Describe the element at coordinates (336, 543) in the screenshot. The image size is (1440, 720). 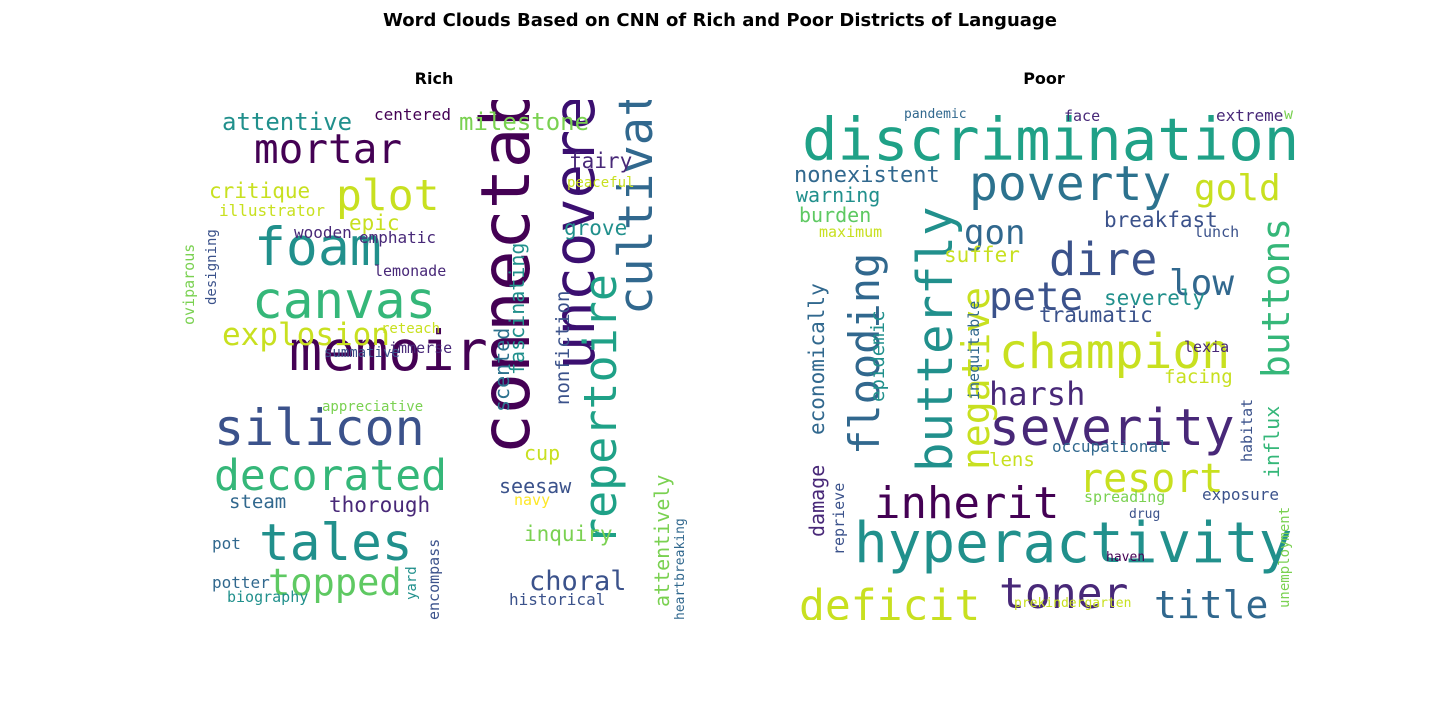
I see `rich-word-tales: tales` at that location.